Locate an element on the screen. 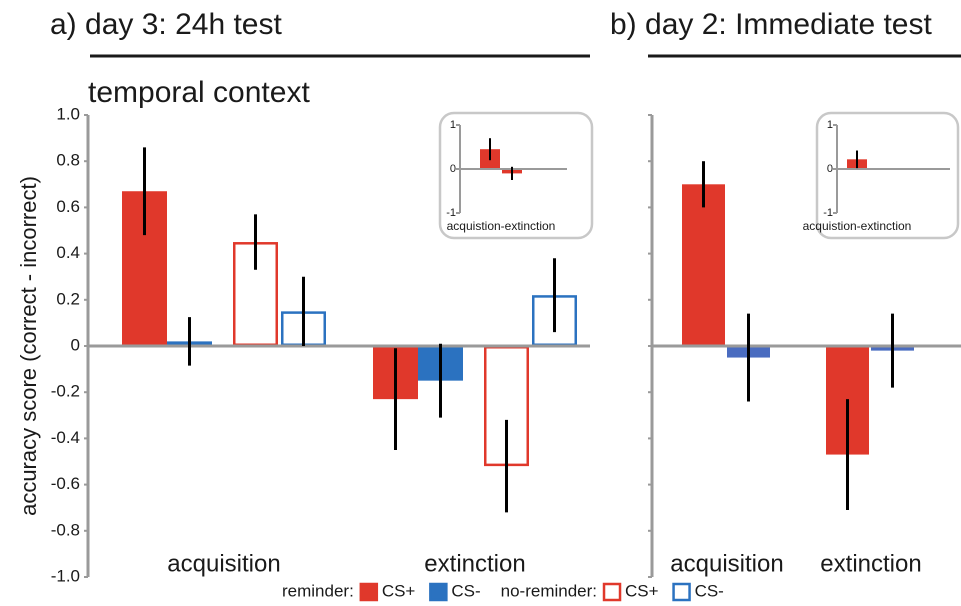  y-tick-label: 0.2 is located at coordinates (68, 298).